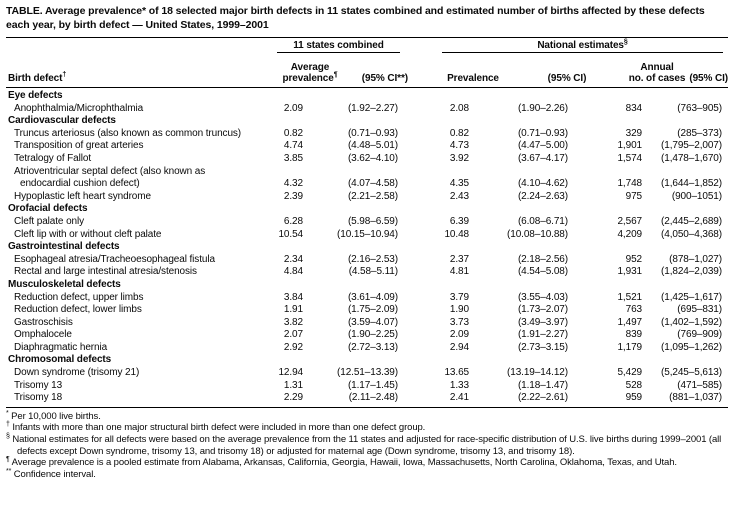  I want to click on cell-ci-cases: (695–831), so click(699, 310).